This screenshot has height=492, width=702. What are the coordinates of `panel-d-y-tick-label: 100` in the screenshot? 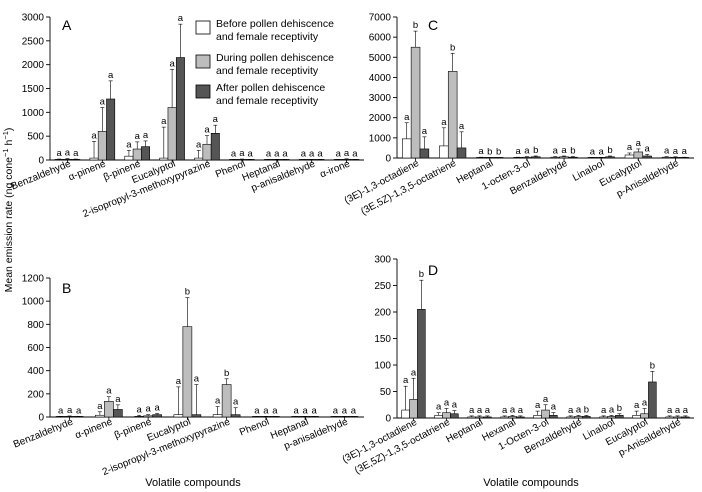 It's located at (382, 366).